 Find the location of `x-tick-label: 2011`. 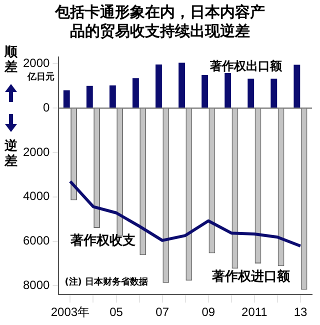

x-tick-label: 2011 is located at coordinates (255, 312).